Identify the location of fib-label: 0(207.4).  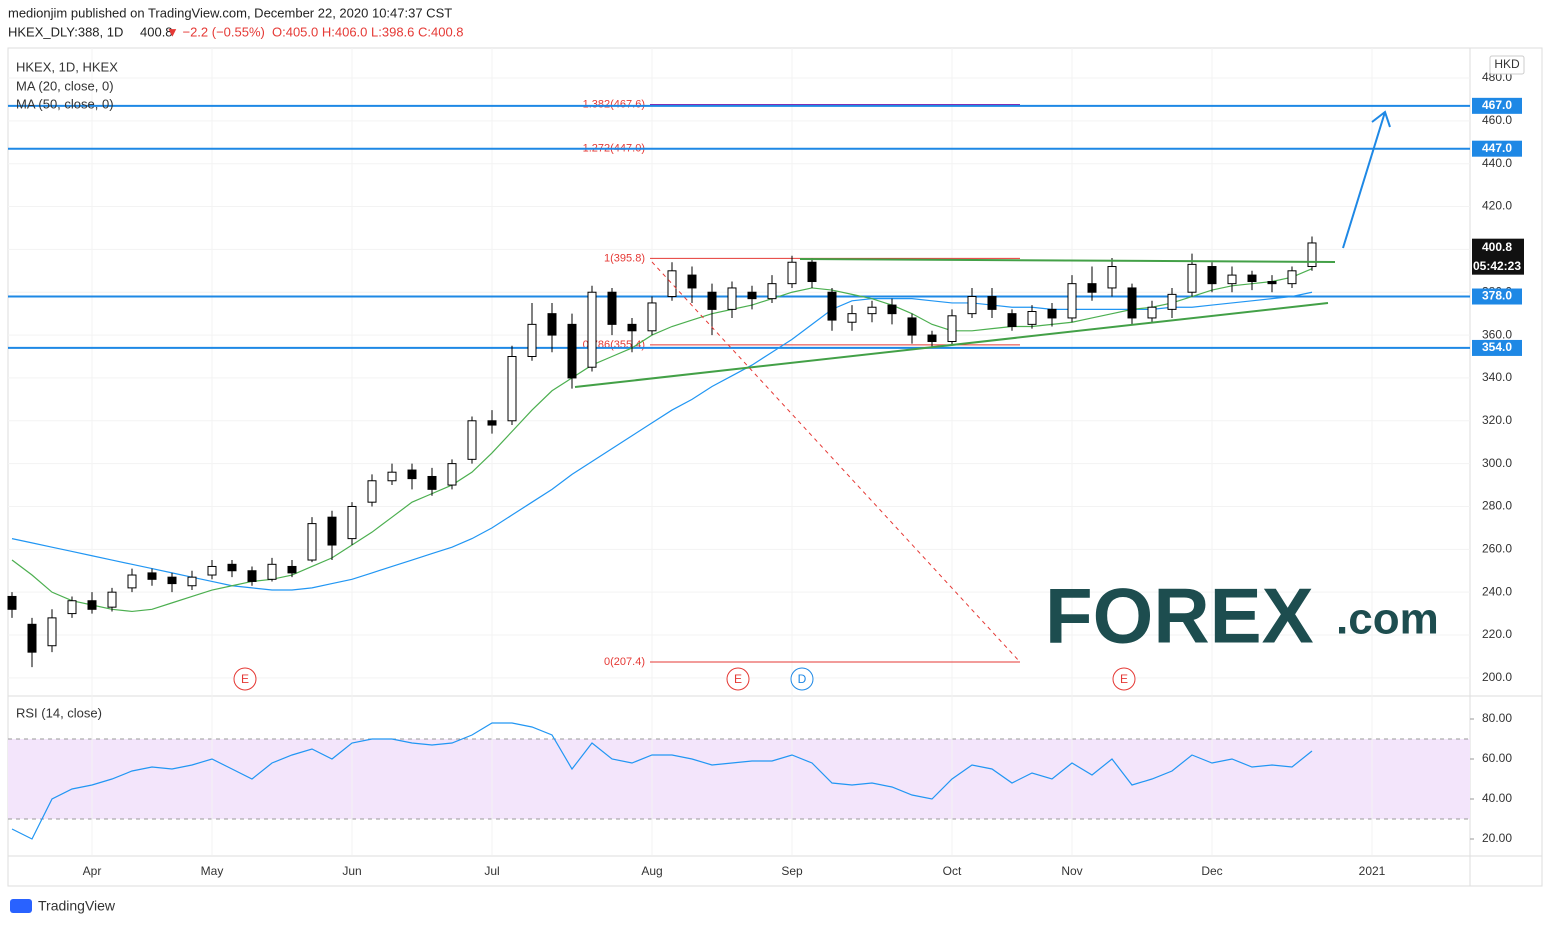
(624, 662).